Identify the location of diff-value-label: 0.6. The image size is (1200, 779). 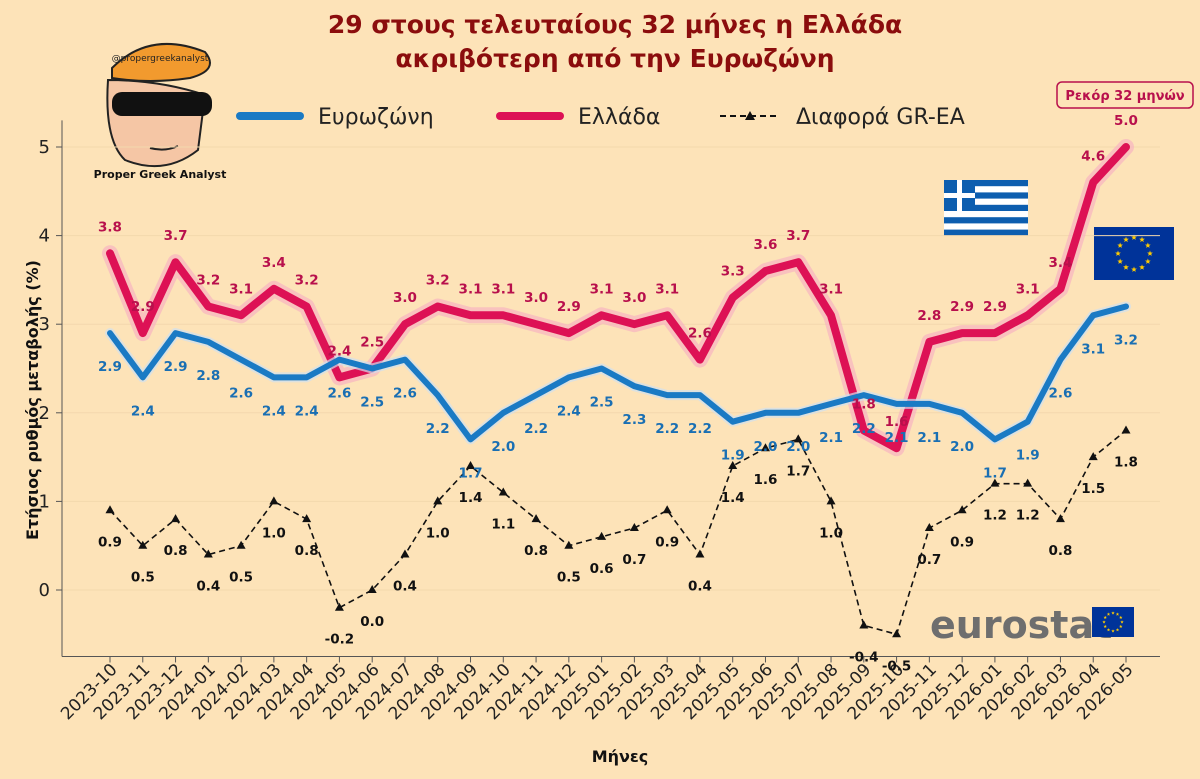
(602, 569).